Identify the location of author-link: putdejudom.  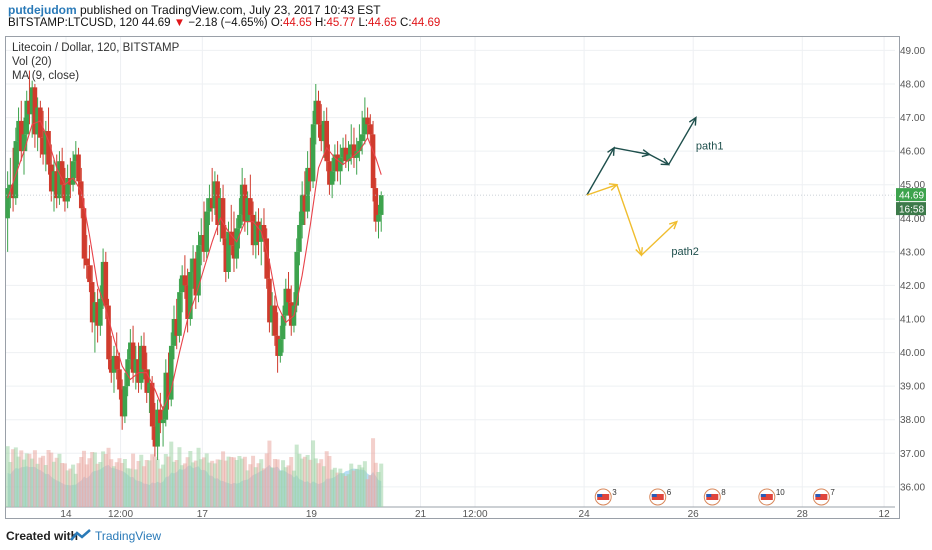
(42, 10).